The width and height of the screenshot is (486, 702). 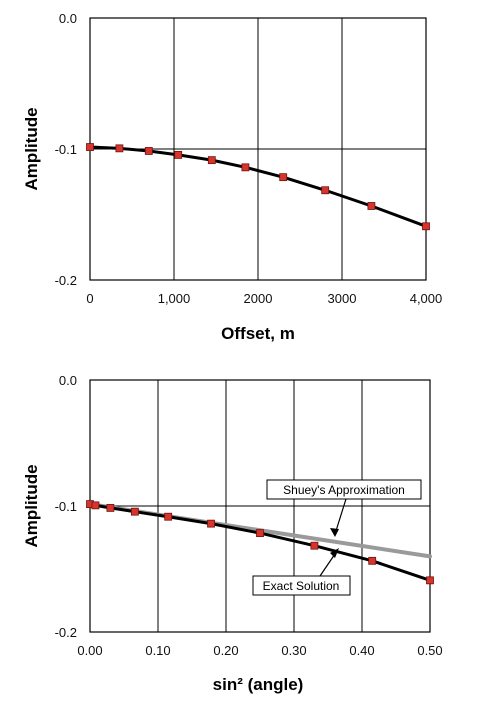 I want to click on x-tick-label: 0.10, so click(x=157, y=650).